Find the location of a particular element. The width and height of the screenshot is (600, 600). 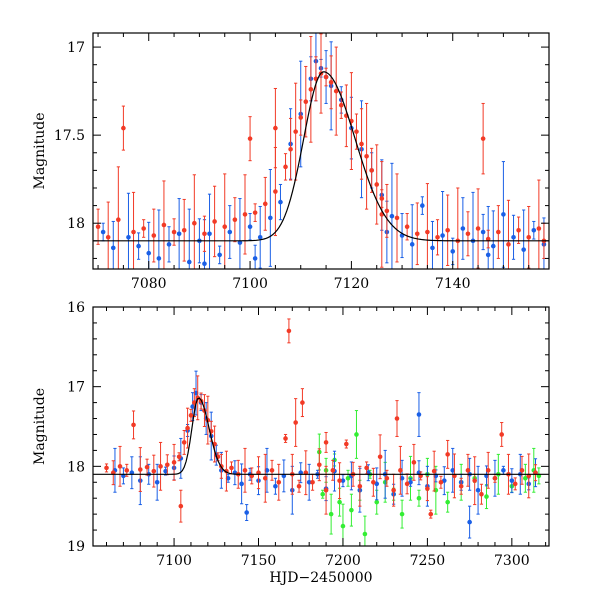

x-tick-label: 7080 is located at coordinates (149, 284).